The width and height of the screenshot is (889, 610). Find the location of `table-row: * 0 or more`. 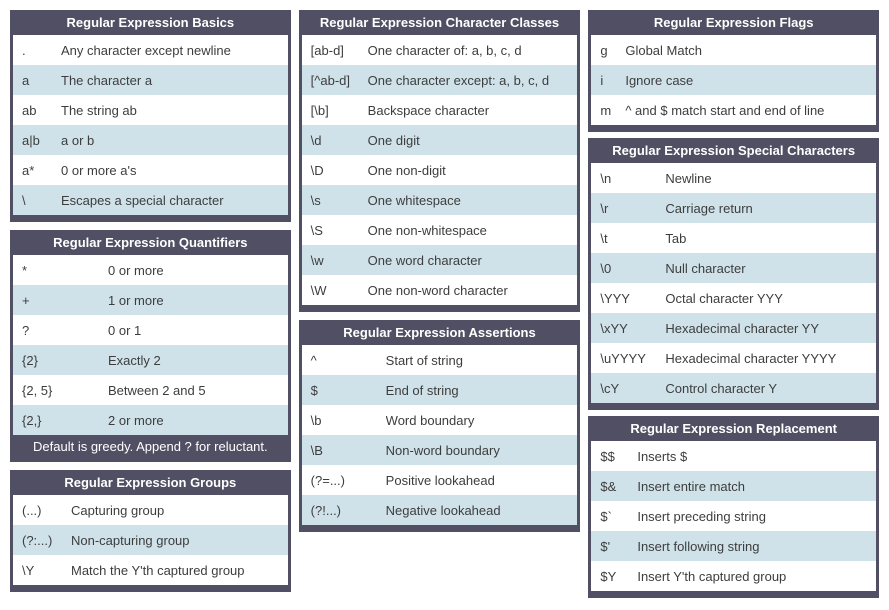

table-row: * 0 or more is located at coordinates (150, 270).